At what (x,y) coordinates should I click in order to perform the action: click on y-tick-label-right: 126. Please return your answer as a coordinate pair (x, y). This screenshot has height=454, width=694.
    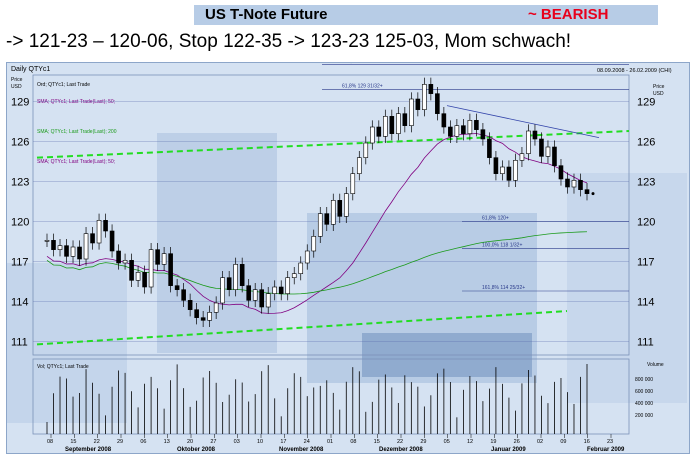
    Looking at the image, I should click on (646, 143).